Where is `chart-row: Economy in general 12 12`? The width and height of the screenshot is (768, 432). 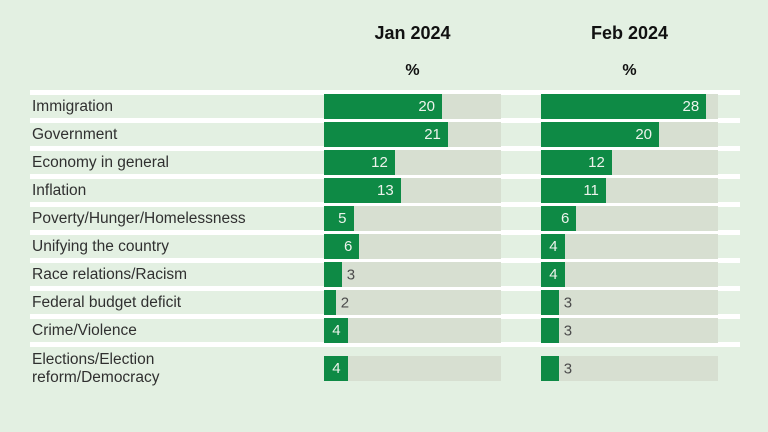 chart-row: Economy in general 12 12 is located at coordinates (385, 164).